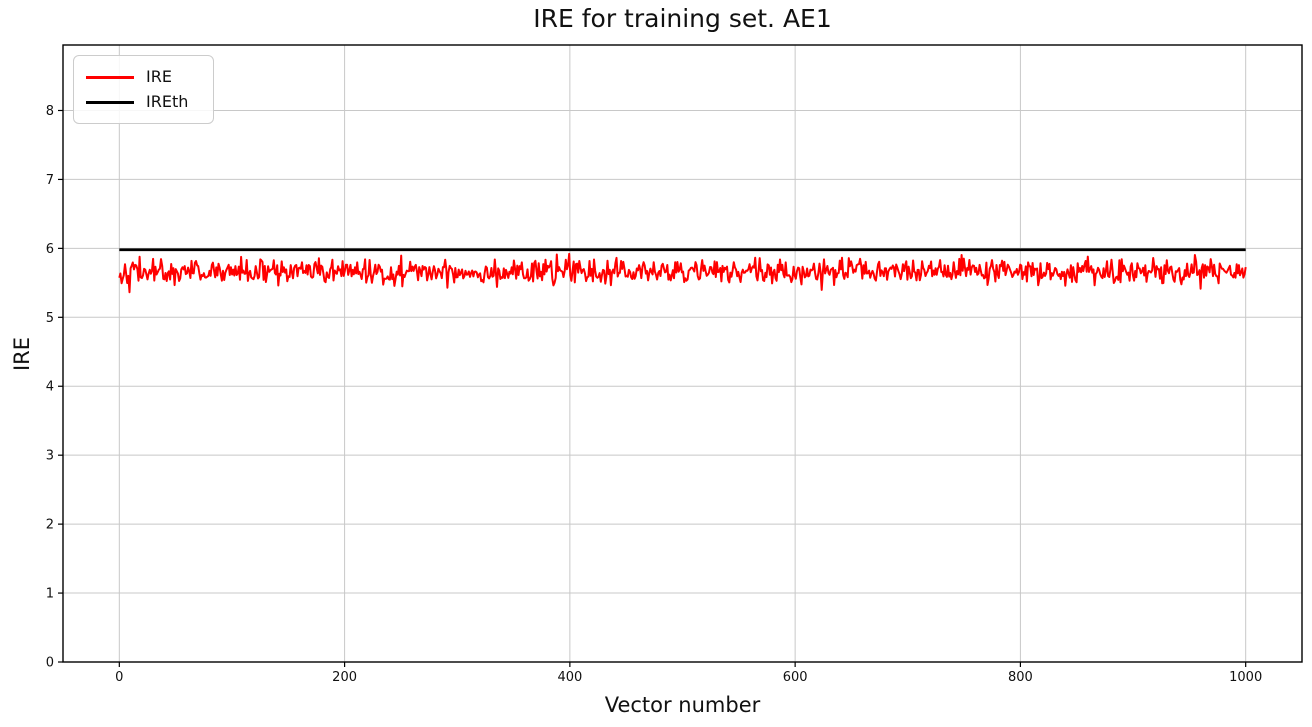 This screenshot has height=727, width=1312. What do you see at coordinates (50, 318) in the screenshot?
I see `y-tick-label: 5` at bounding box center [50, 318].